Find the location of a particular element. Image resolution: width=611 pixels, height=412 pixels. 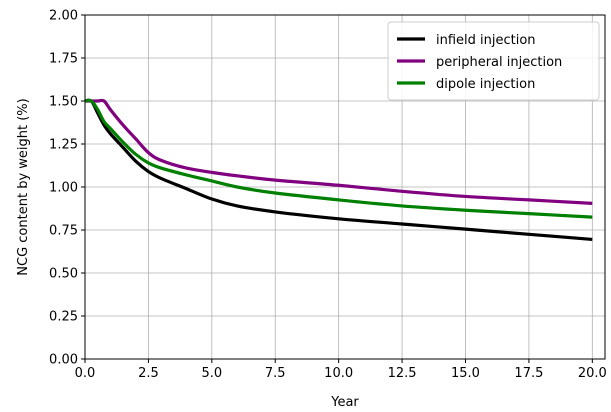

x-tick-label: 20.0 is located at coordinates (592, 373).